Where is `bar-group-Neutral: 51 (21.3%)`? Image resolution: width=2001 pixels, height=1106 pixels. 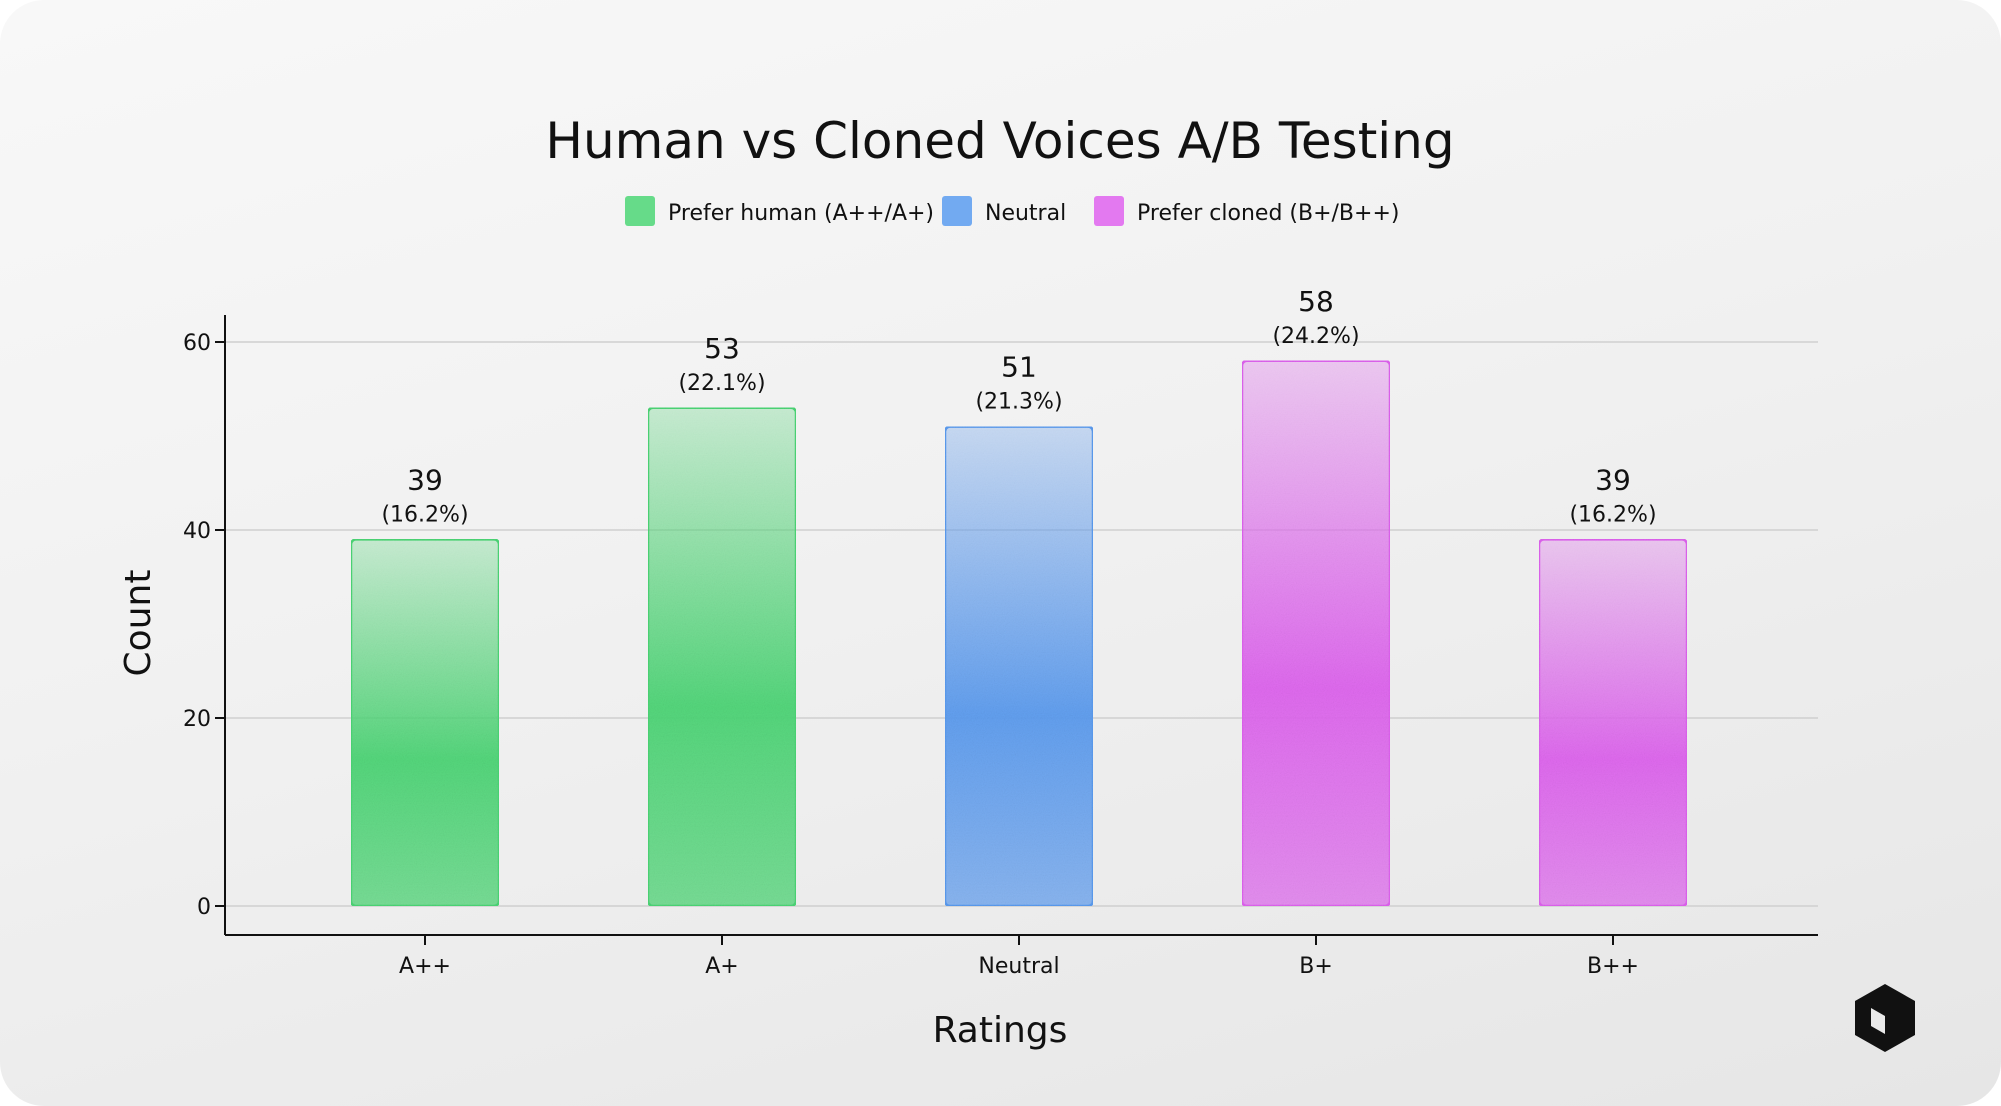 bar-group-Neutral: 51 (21.3%) is located at coordinates (1019, 629).